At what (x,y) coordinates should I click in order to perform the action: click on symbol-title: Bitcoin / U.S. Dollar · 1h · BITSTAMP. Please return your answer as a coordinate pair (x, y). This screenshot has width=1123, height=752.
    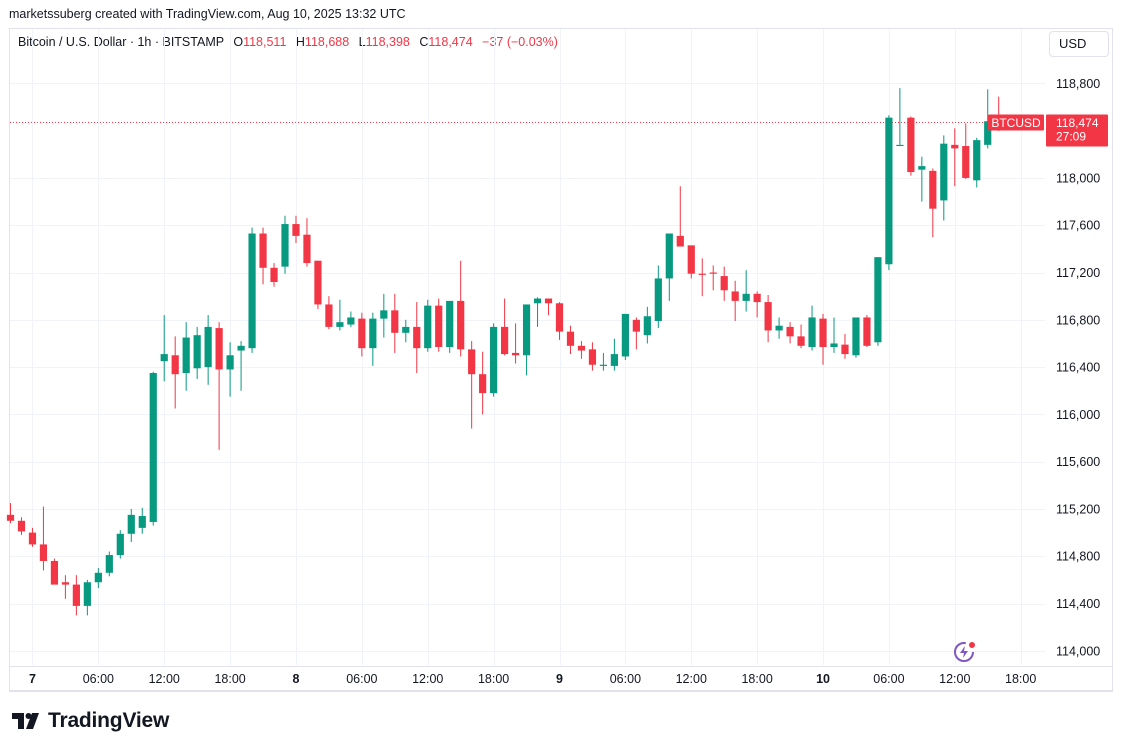
    Looking at the image, I should click on (121, 42).